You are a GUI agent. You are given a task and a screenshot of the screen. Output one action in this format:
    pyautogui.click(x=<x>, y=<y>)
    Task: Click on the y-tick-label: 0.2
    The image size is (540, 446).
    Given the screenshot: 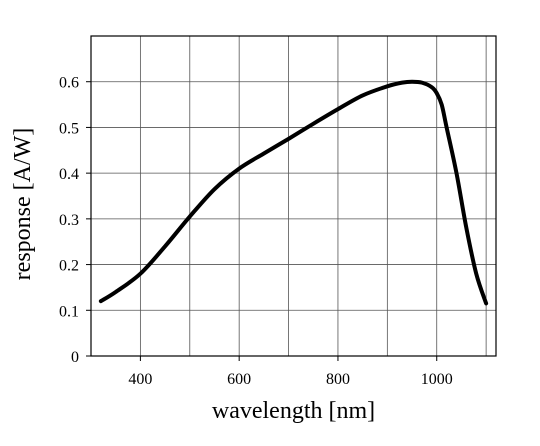 What is the action you would take?
    pyautogui.click(x=69, y=266)
    